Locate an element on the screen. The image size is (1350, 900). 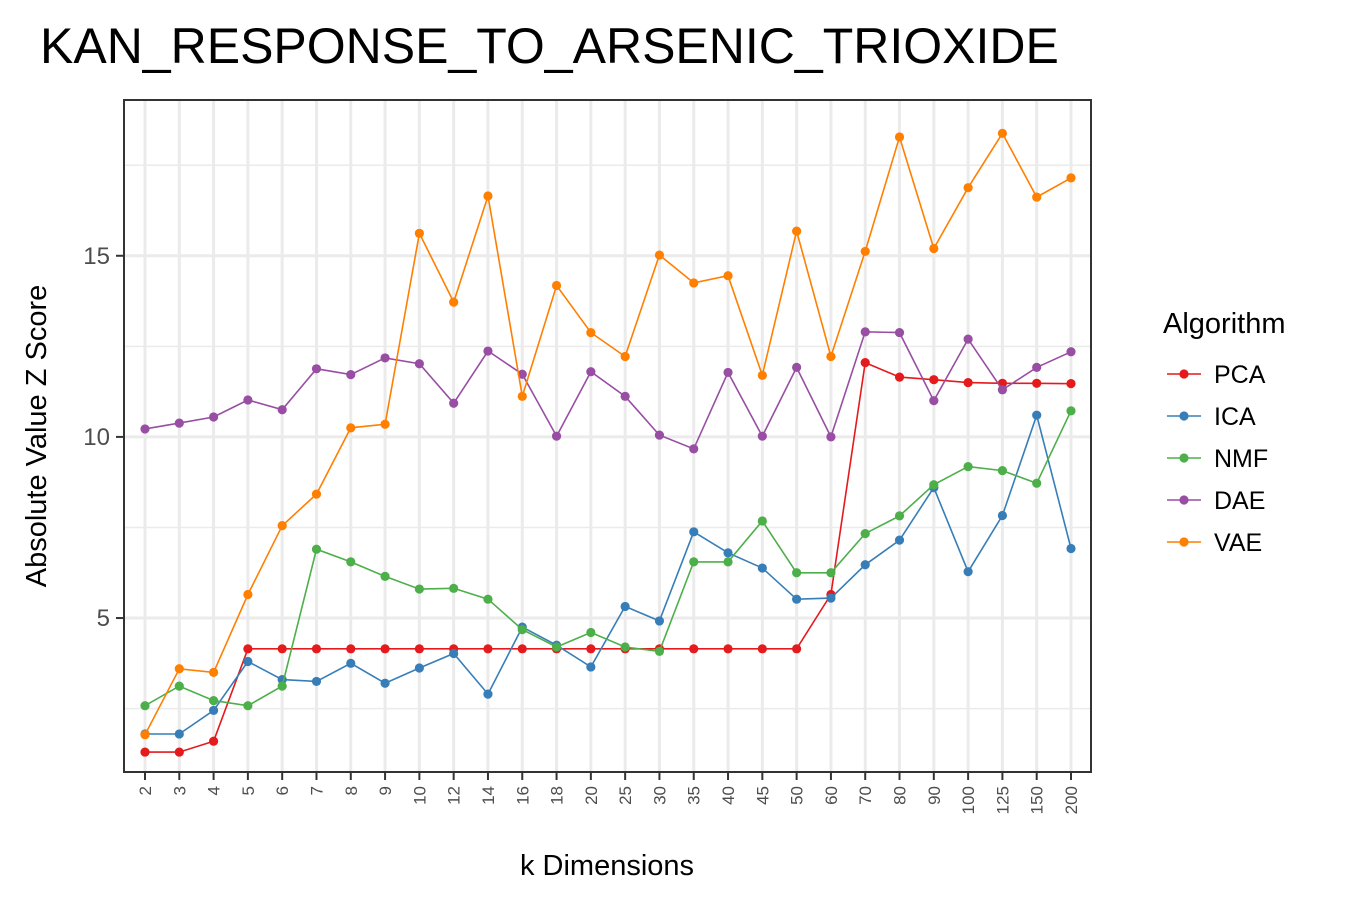
x-tick-label: 2 is located at coordinates (145, 790).